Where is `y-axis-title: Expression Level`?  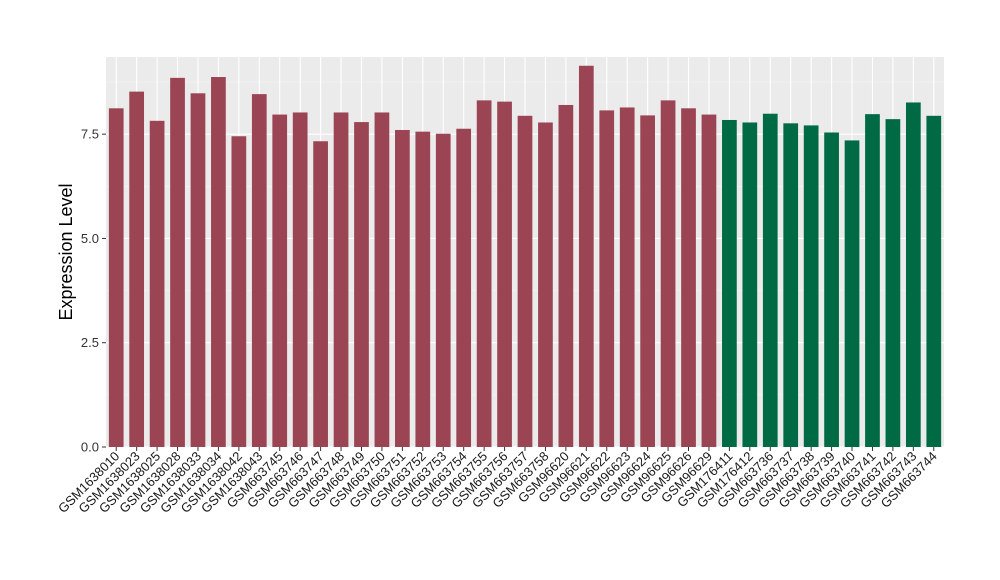
y-axis-title: Expression Level is located at coordinates (66, 251).